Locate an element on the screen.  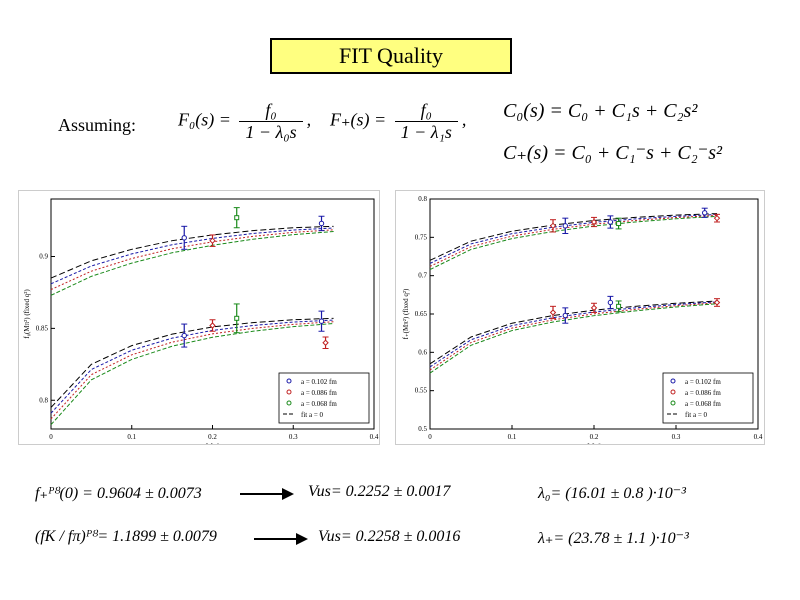
formula-fplus: F₊(s) = f₀ 1 − λ₁s , is located at coordinates (398, 121).